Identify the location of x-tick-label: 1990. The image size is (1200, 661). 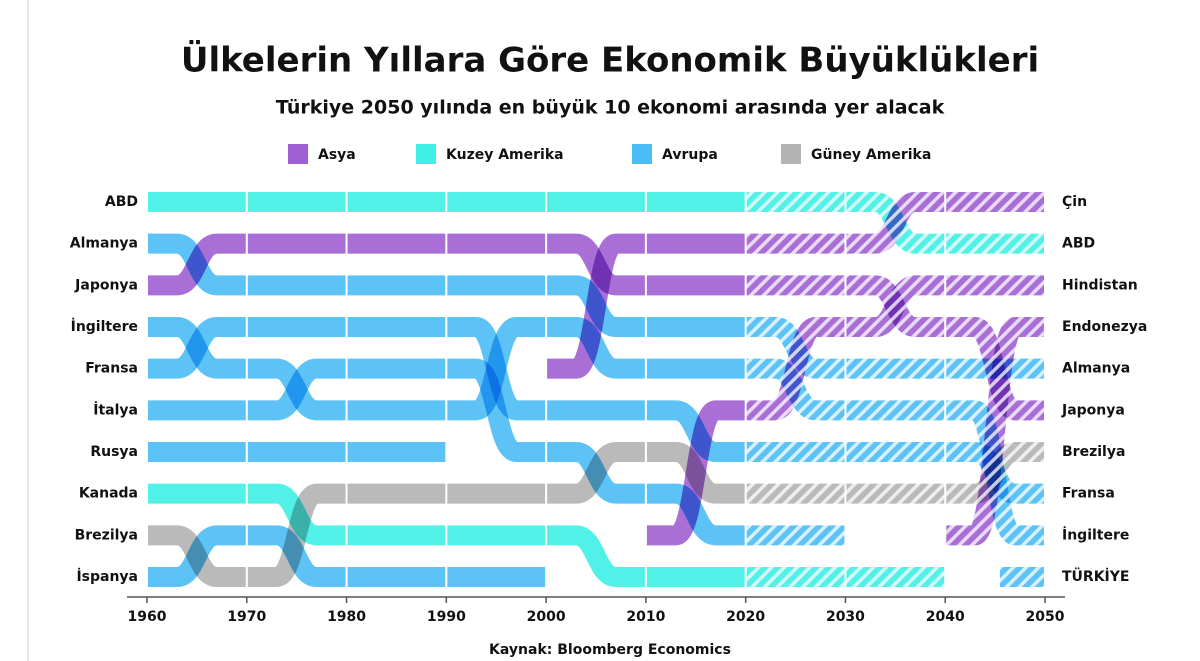
(446, 617).